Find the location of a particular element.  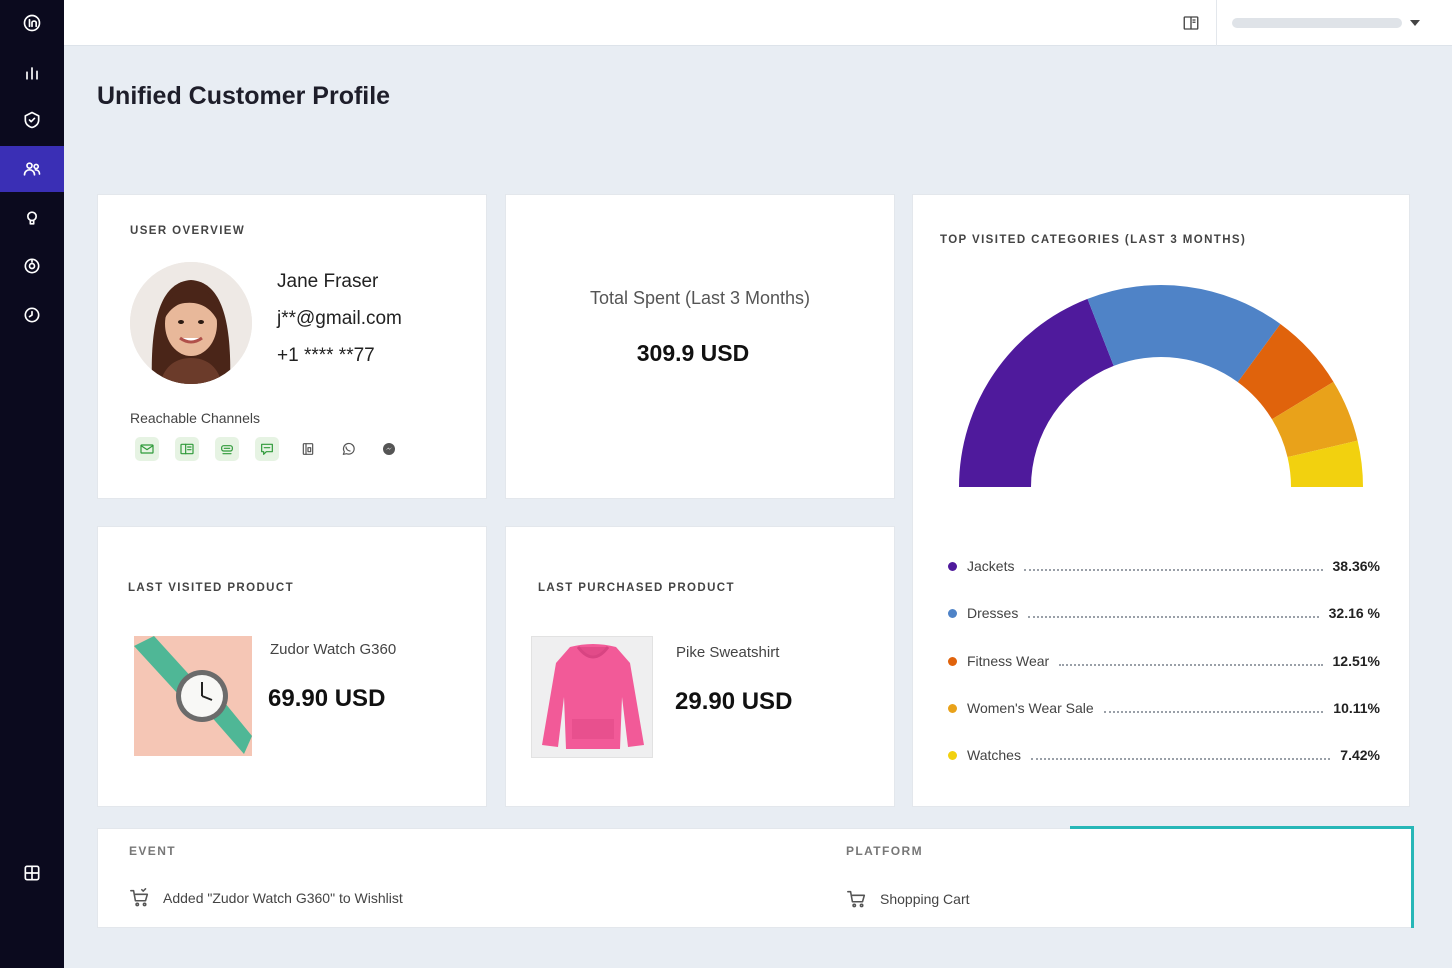

messenger-icon is located at coordinates (389, 449).